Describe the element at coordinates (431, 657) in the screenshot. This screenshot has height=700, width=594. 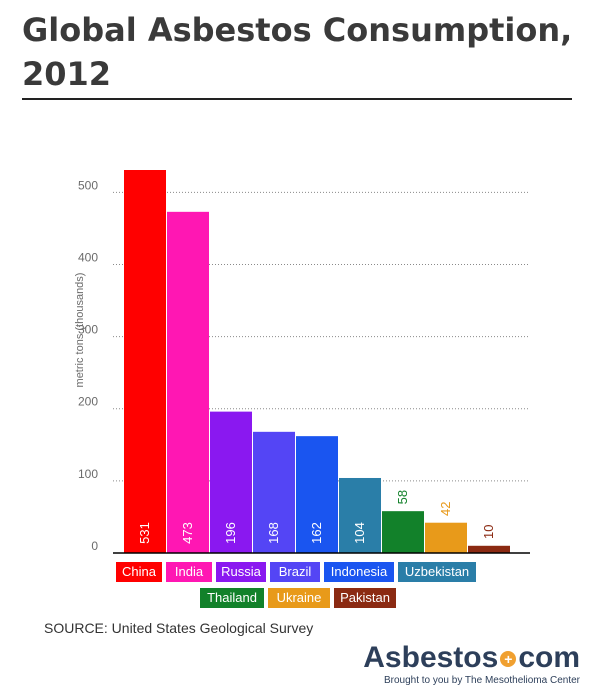
I see `brand-name-left: Asbestos` at that location.